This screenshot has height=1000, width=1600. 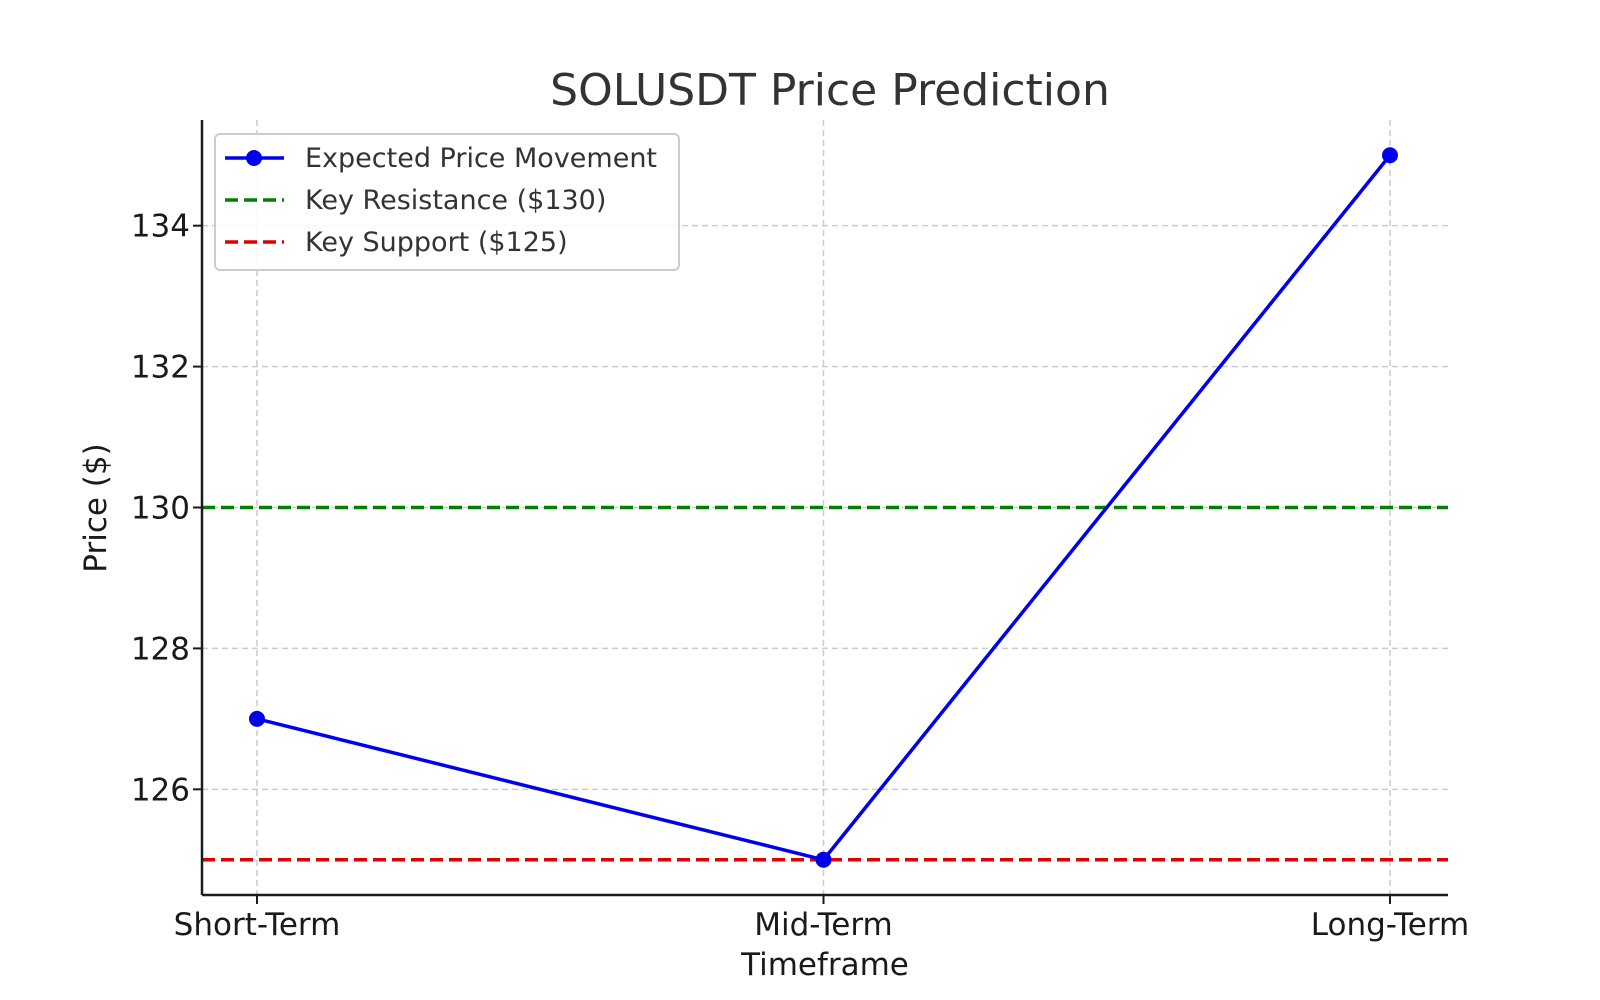 I want to click on y-tick-label: 132, so click(x=160, y=368).